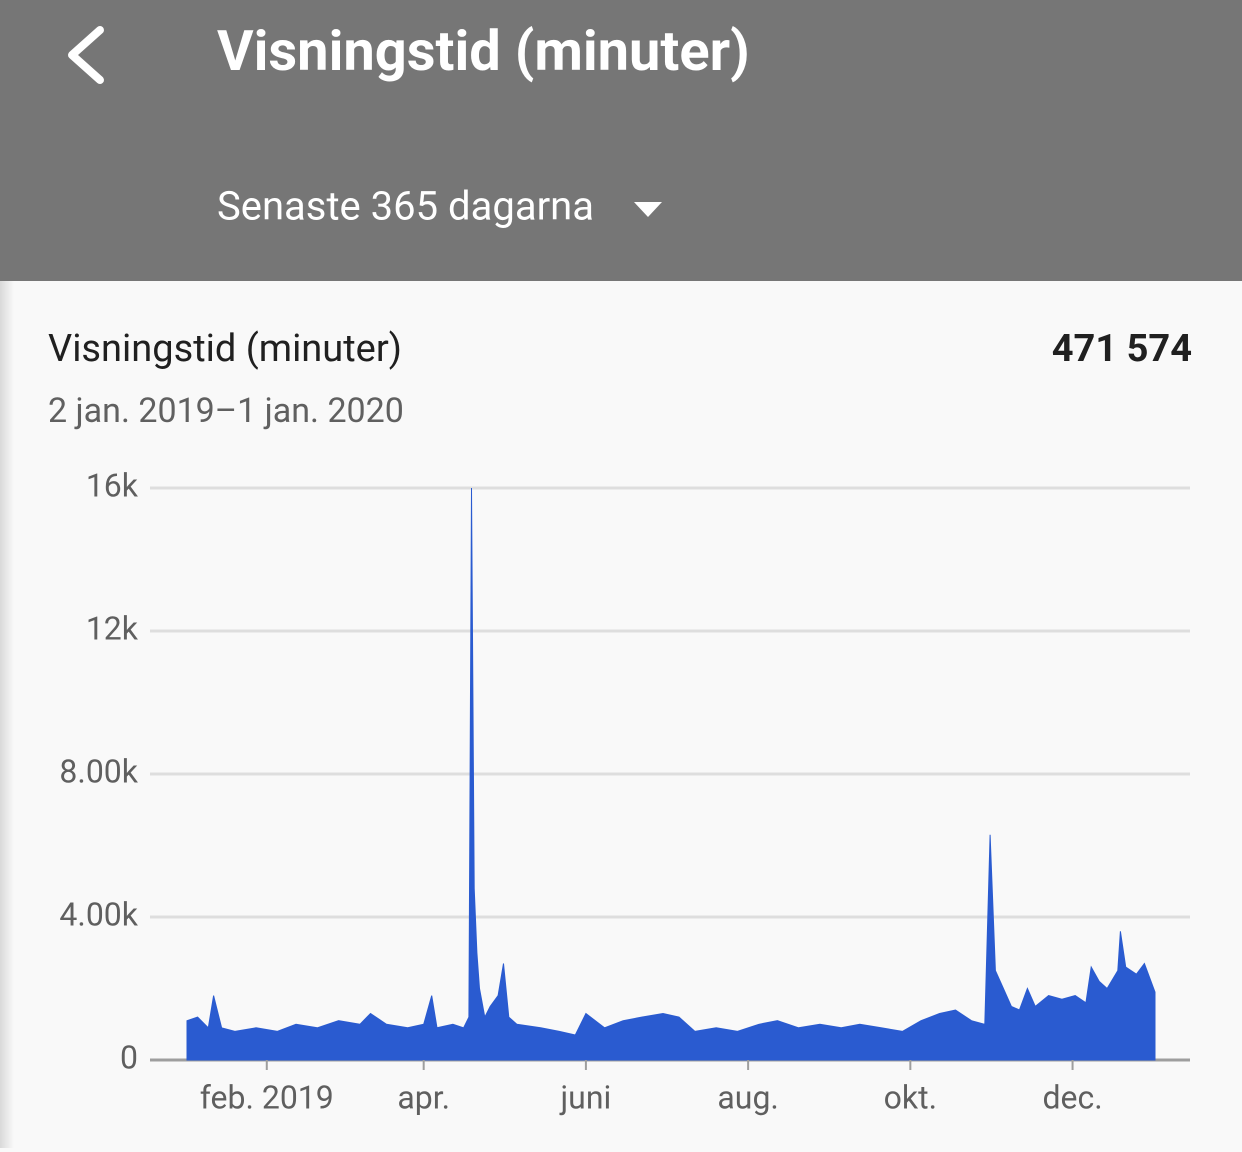 Image resolution: width=1242 pixels, height=1152 pixels. I want to click on edge-shadow, so click(7, 714).